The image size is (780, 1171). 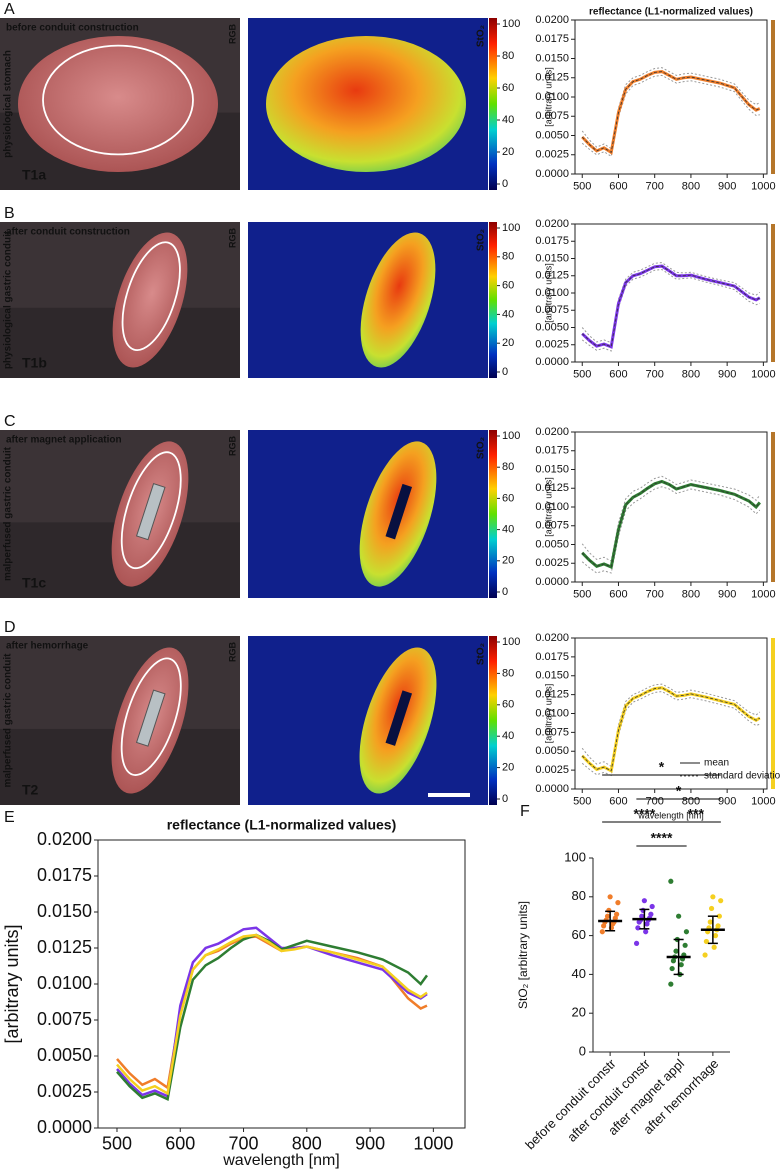 What do you see at coordinates (523, 955) in the screenshot?
I see `y-axis-label: StO₂ [arbitrary units]` at bounding box center [523, 955].